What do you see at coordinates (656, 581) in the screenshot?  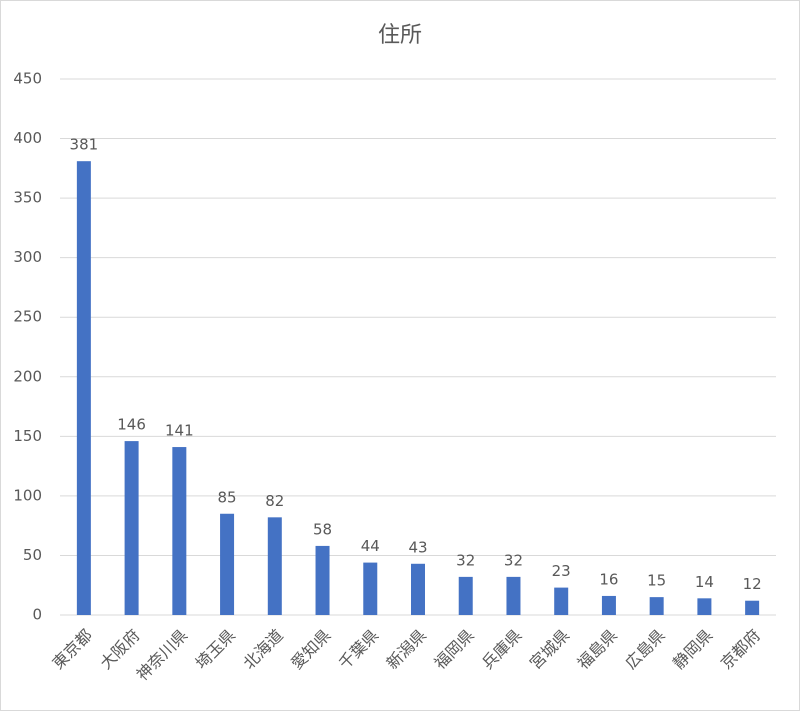 I see `value-label: 15` at bounding box center [656, 581].